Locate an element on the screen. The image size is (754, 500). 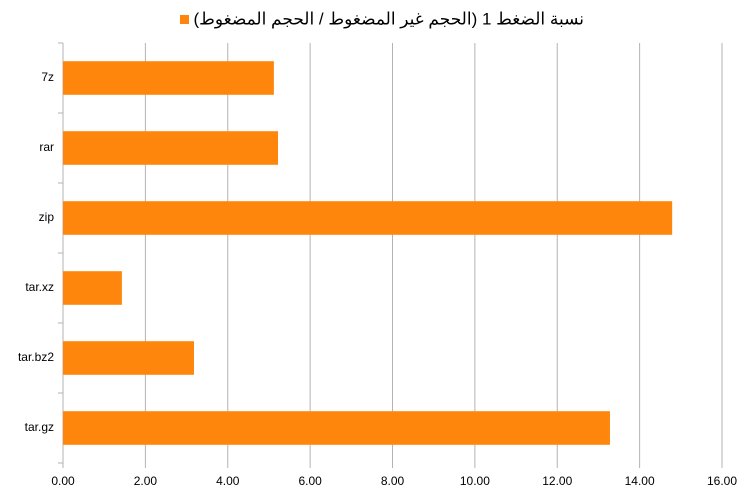
x-tick-label: 12.00 is located at coordinates (557, 481).